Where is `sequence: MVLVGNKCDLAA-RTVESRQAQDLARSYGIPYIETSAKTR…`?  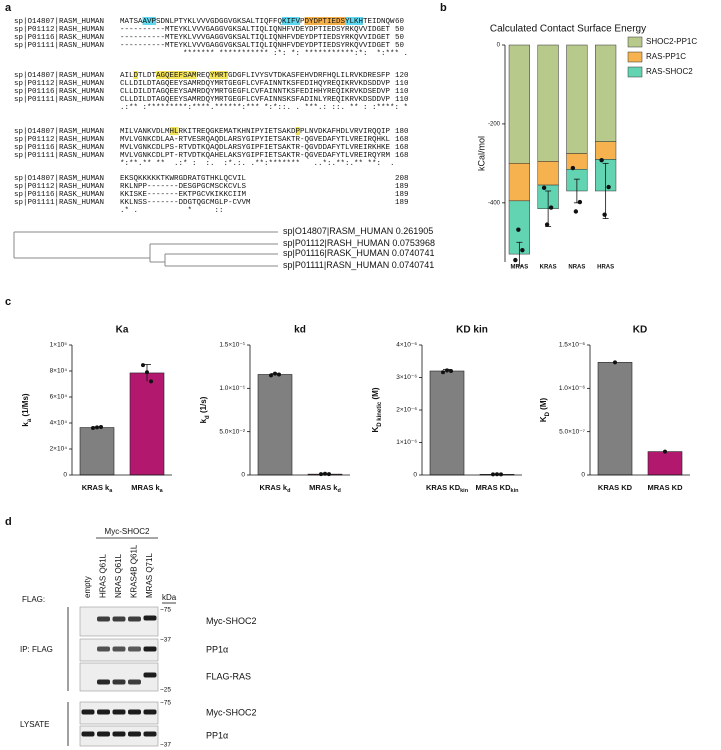 sequence: MVLVGNKCDLAA-RTVESRQAQDLARSYGIPYIETSAKTR… is located at coordinates (255, 140).